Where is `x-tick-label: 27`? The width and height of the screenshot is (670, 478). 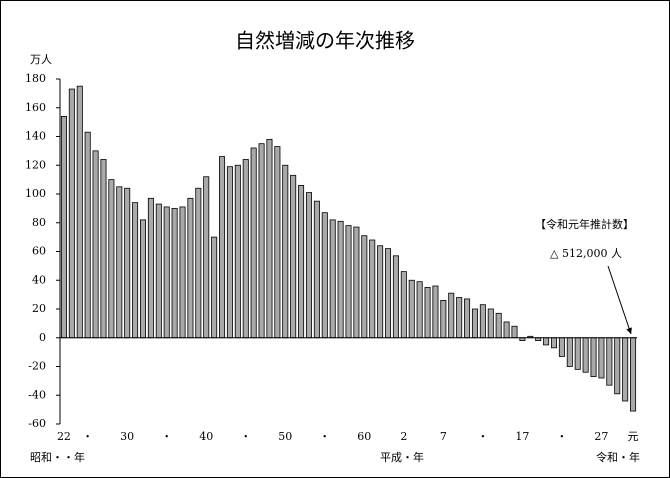 x-tick-label: 27 is located at coordinates (601, 436).